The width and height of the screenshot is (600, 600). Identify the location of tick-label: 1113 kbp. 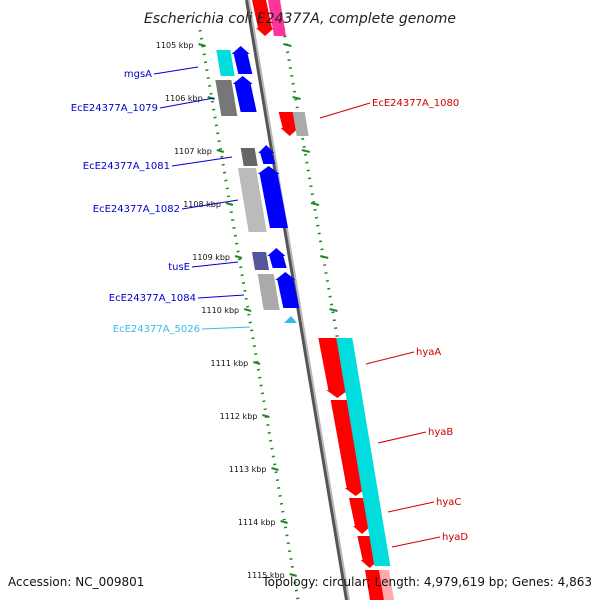
(248, 469).